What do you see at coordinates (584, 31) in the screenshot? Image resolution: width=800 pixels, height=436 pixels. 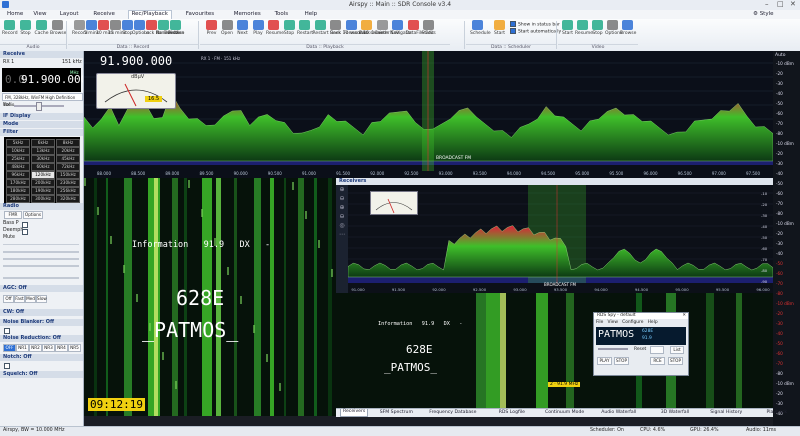 I see `ribbon-video-resume-button: Resume` at bounding box center [584, 31].